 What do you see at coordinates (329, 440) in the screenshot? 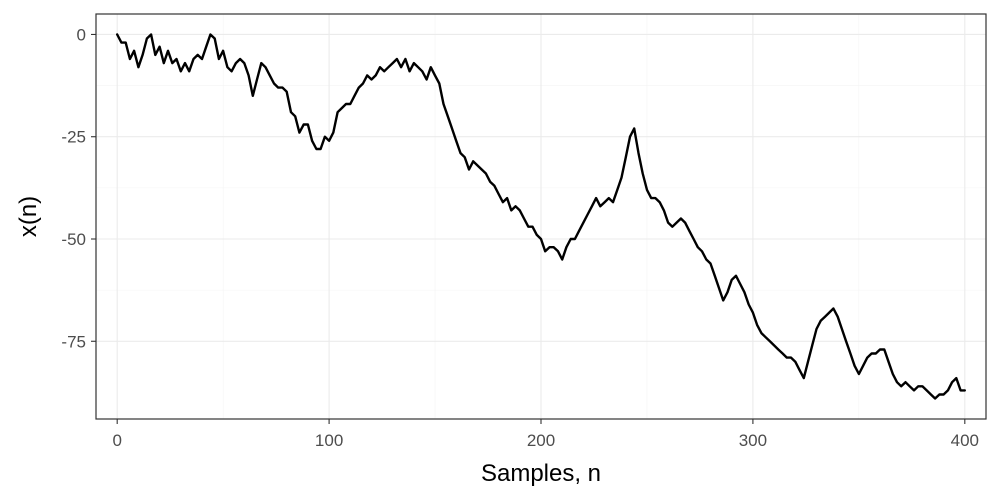
I see `x-tick-label: 100` at bounding box center [329, 440].